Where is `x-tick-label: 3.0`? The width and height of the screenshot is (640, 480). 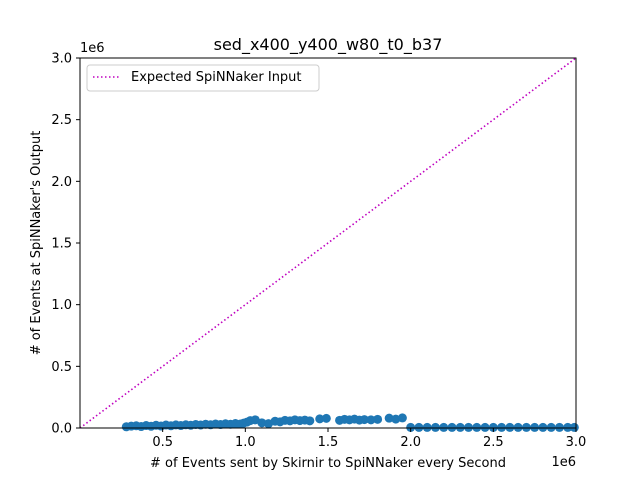 x-tick-label: 3.0 is located at coordinates (576, 442).